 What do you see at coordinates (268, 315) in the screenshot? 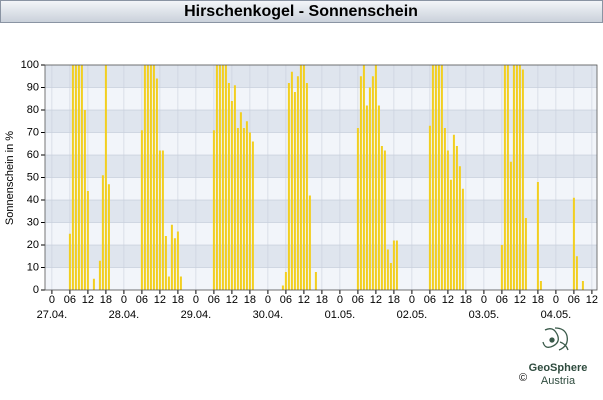
I see `date-label: 30.04.` at bounding box center [268, 315].